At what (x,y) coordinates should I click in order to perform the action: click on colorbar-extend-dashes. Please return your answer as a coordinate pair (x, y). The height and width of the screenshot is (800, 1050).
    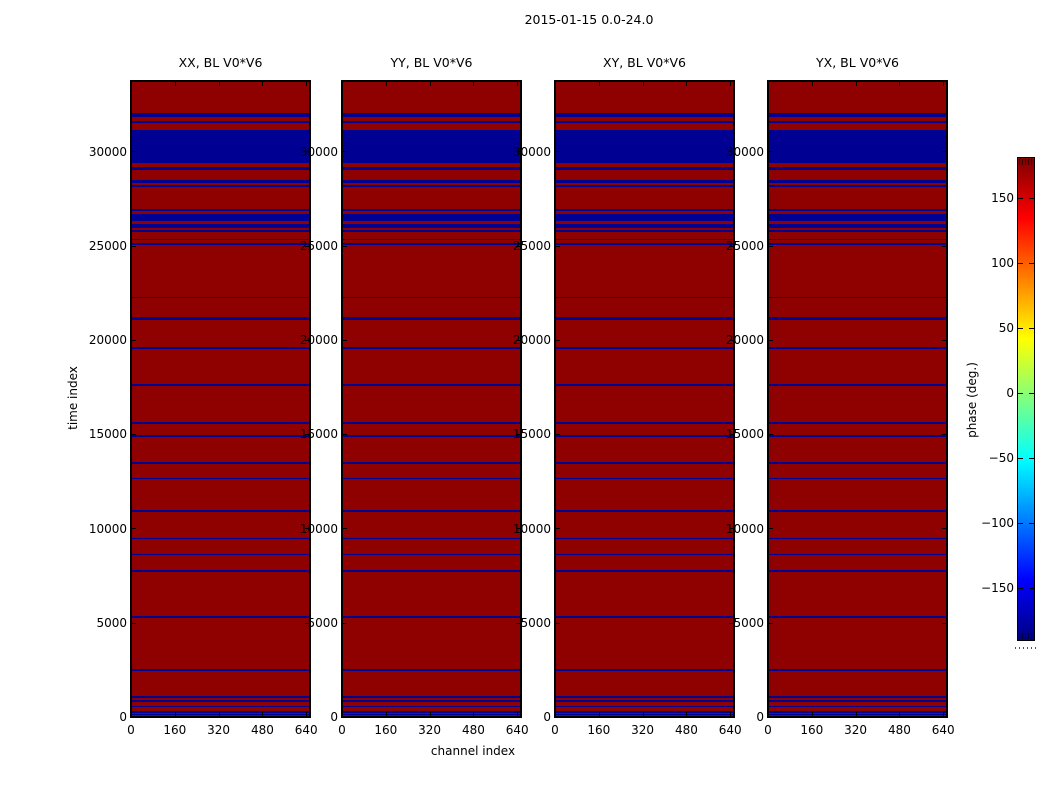
    Looking at the image, I should click on (1027, 648).